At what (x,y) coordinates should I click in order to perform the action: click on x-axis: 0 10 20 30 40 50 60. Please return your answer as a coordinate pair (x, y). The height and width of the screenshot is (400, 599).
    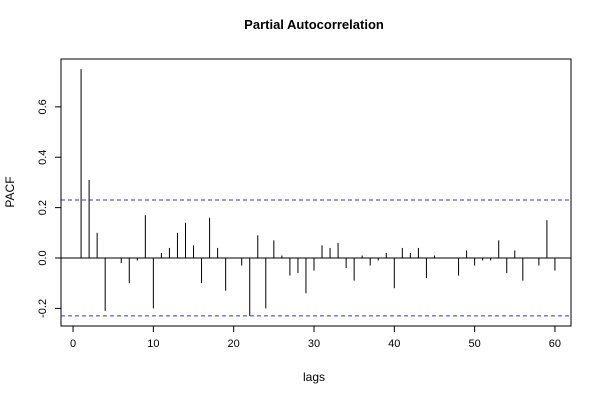
    Looking at the image, I should click on (315, 337).